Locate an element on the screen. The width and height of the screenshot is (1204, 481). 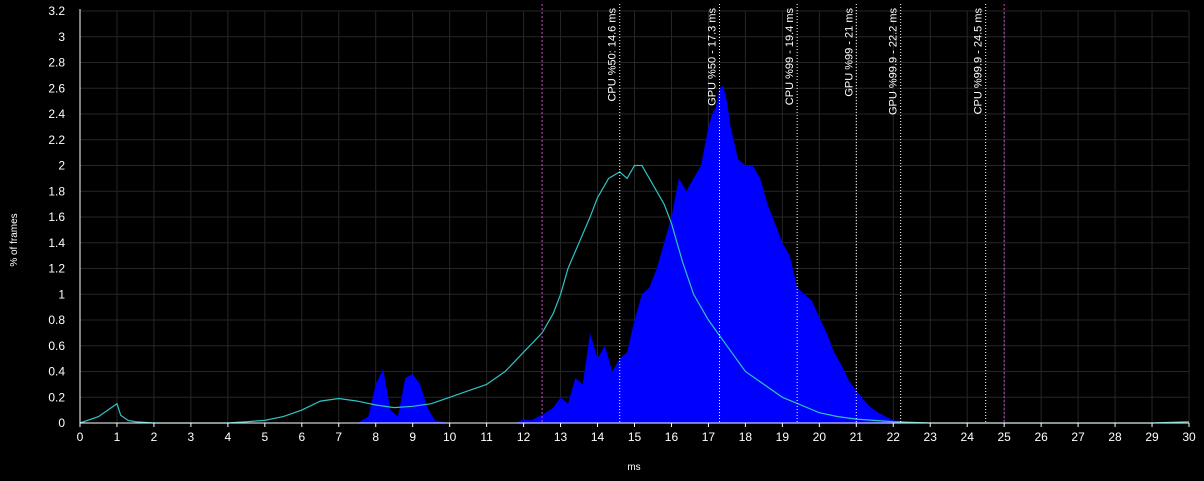
x-tick-label: 1 is located at coordinates (117, 437).